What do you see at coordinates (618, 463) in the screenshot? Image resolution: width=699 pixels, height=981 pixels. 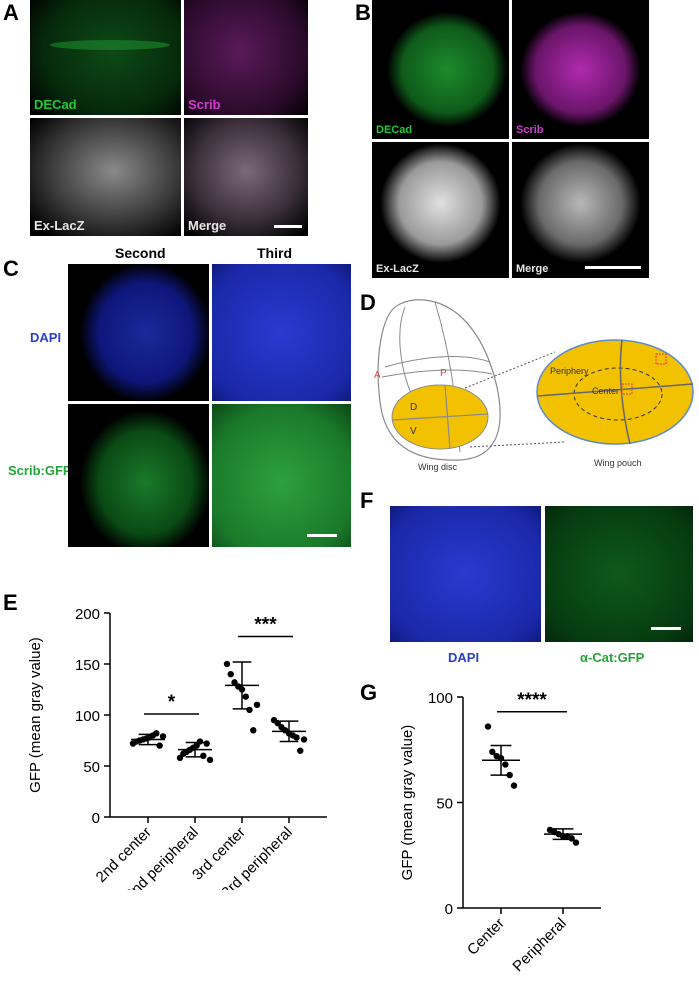 I see `caption-wing-pouch: Wing pouch` at bounding box center [618, 463].